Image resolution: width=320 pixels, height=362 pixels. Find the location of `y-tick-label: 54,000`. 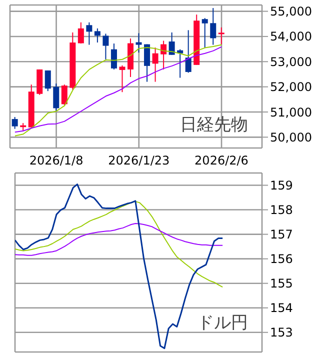

y-tick-label: 54,000 is located at coordinates (291, 37).